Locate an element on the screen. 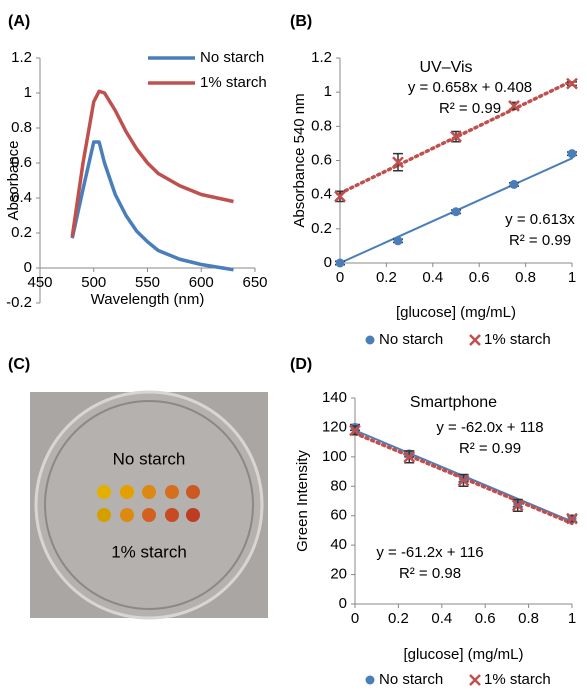 This screenshot has height=694, width=587. r-squared: R² = 0.98 is located at coordinates (430, 573).